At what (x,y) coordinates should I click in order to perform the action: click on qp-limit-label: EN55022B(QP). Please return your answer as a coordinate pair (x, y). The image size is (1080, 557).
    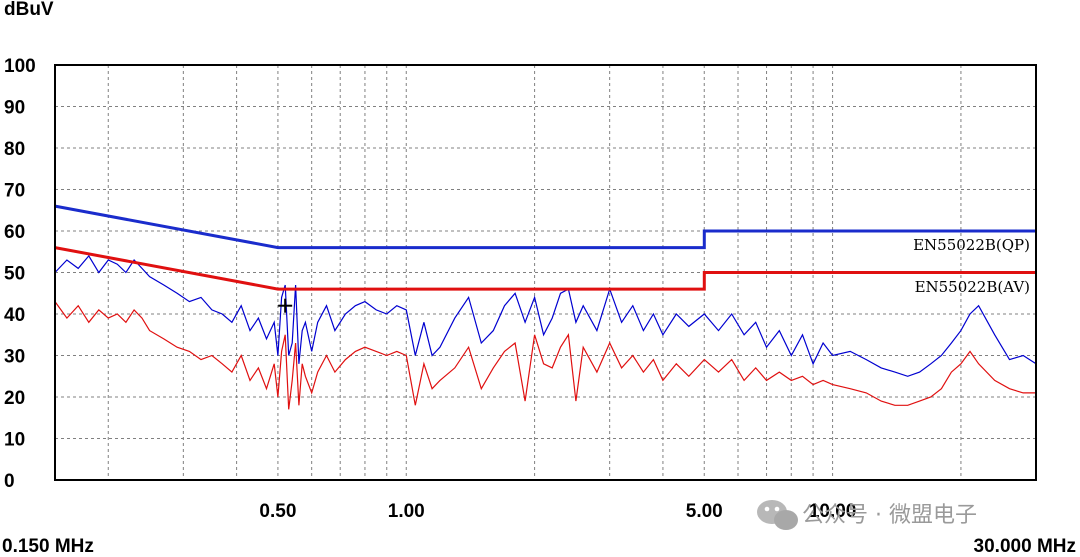
    Looking at the image, I should click on (971, 245).